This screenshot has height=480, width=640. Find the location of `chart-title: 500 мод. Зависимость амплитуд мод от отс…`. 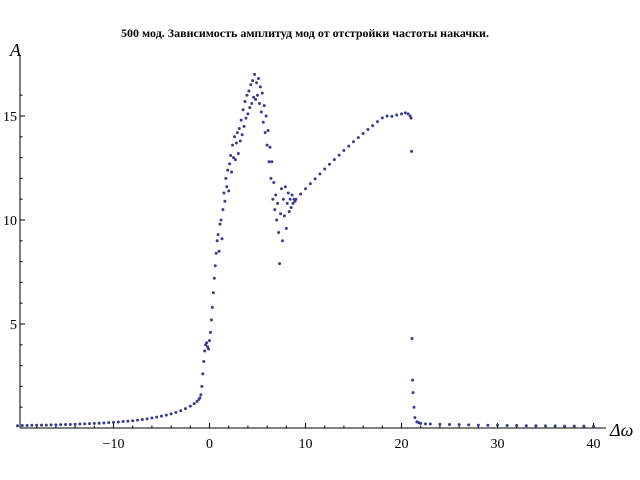

chart-title: 500 мод. Зависимость амплитуд мод от отс… is located at coordinates (305, 33).